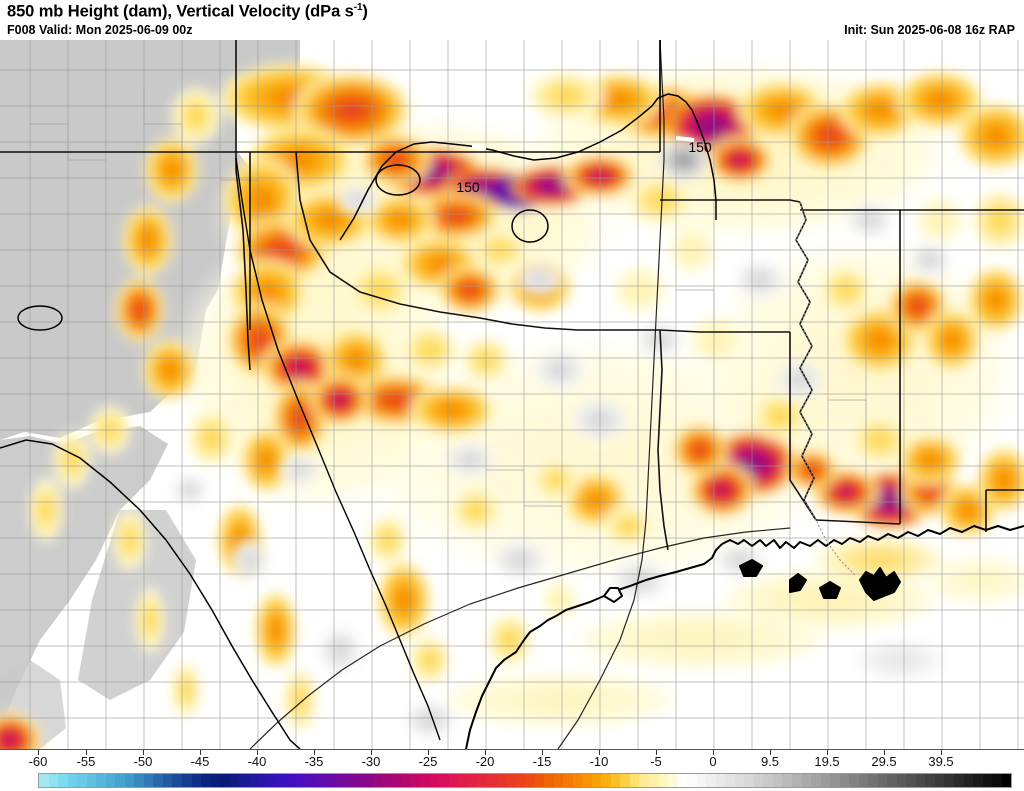 The width and height of the screenshot is (1024, 791). Describe the element at coordinates (611, 394) in the screenshot. I see `contour-east` at that location.